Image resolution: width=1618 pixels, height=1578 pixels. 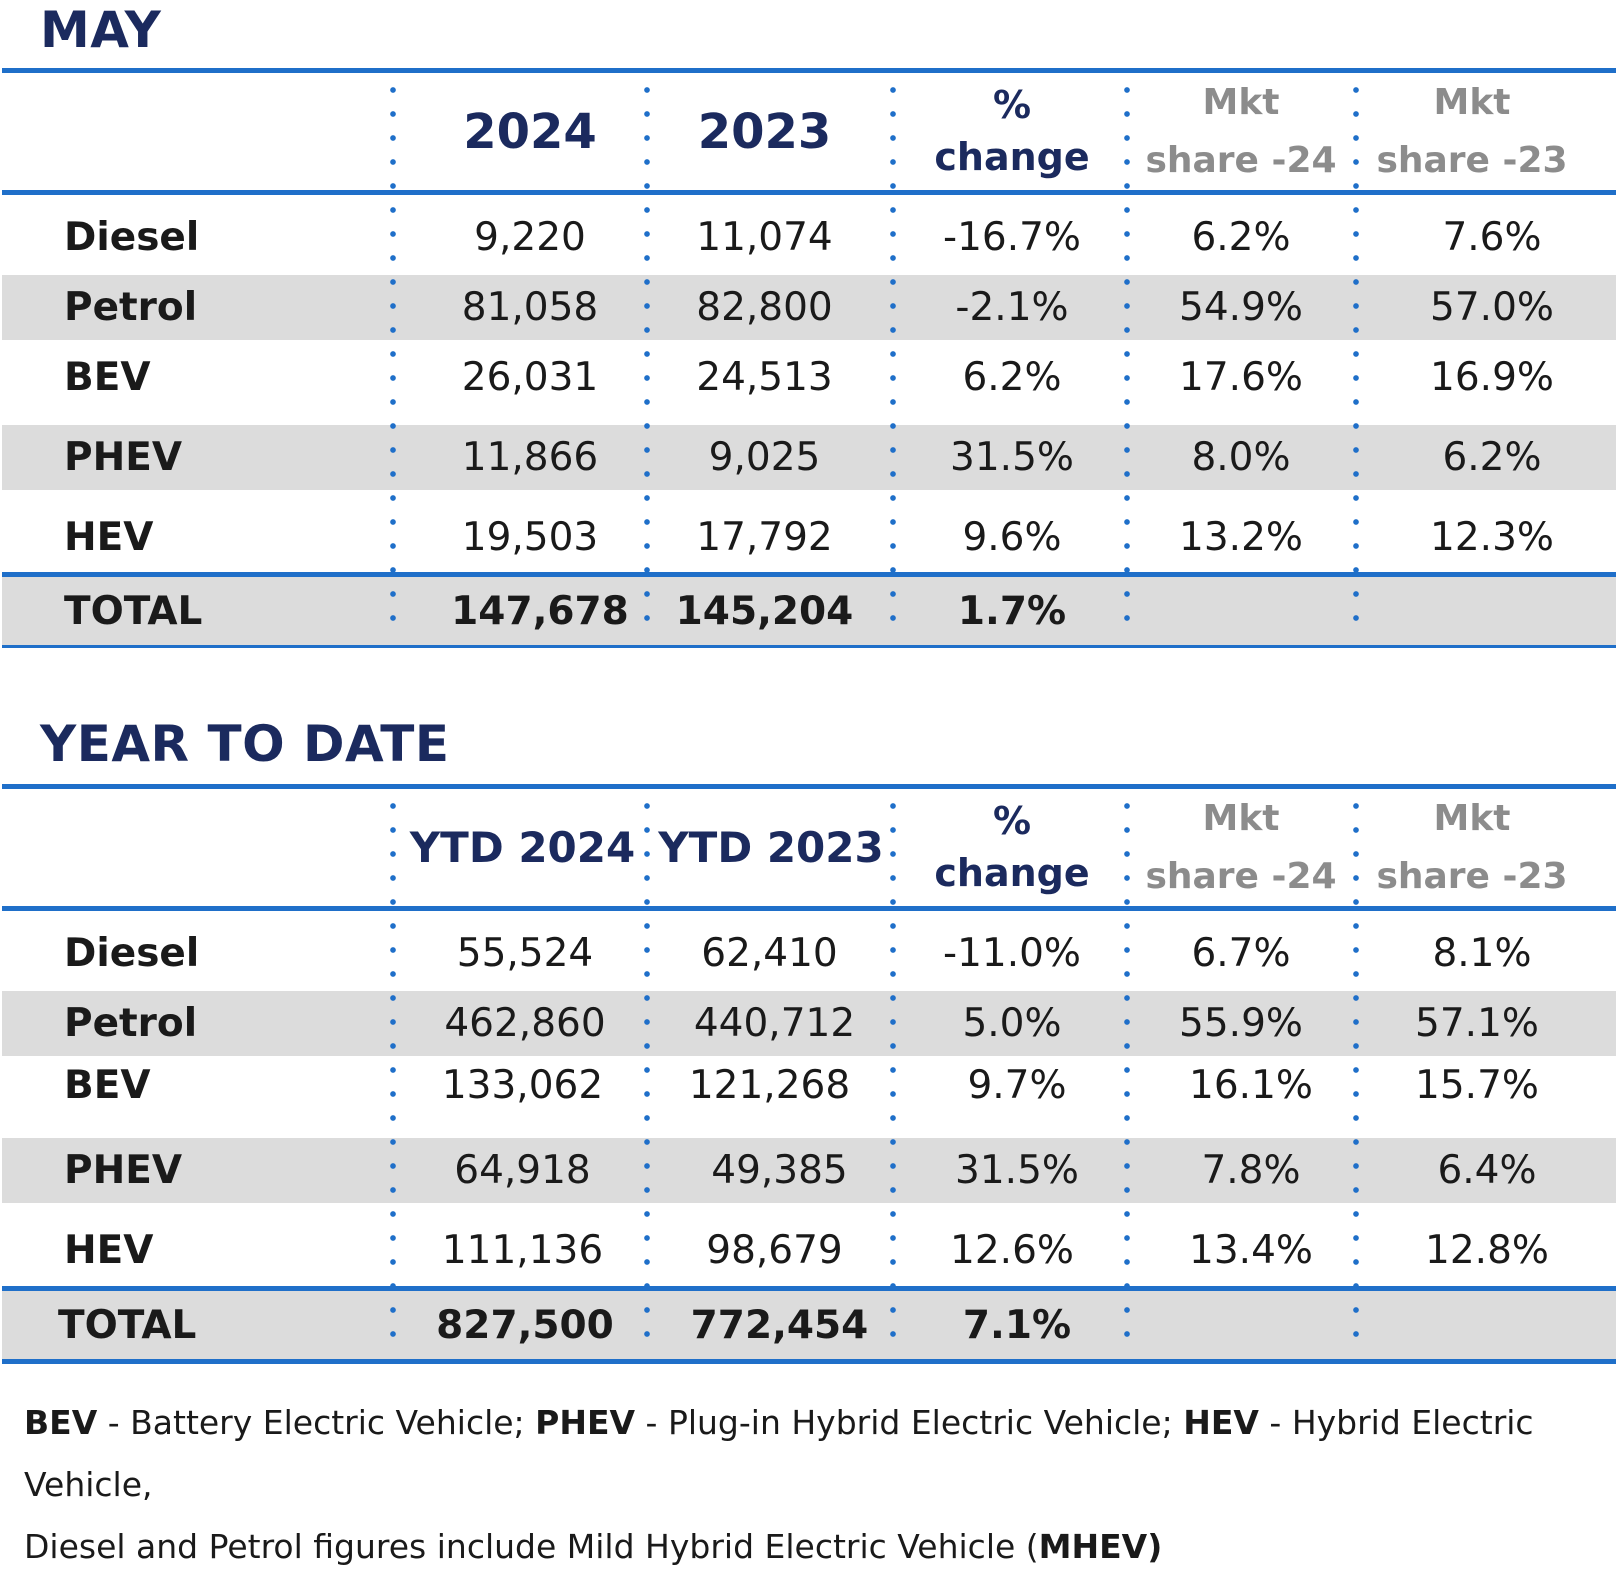 What do you see at coordinates (1221, 1422) in the screenshot?
I see `footnote-hev-abbr: HEV` at bounding box center [1221, 1422].